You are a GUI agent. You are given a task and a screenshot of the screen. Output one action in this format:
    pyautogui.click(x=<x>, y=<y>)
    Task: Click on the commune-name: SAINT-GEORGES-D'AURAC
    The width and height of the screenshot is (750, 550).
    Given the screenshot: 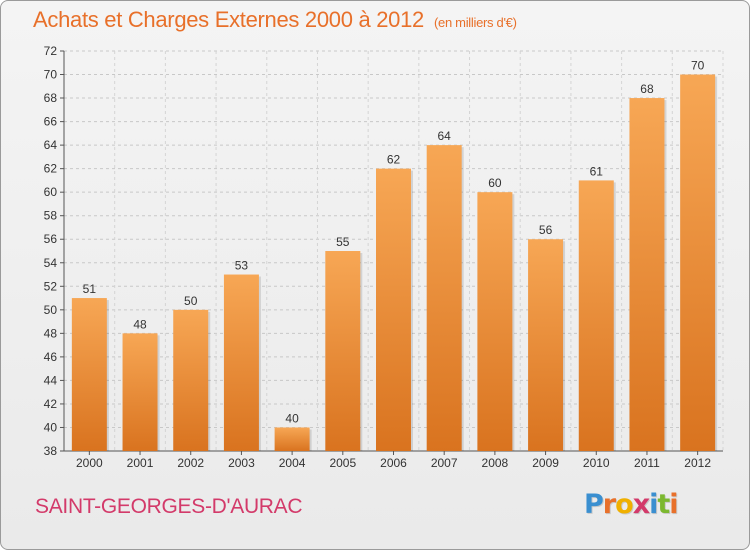 What is the action you would take?
    pyautogui.click(x=169, y=506)
    